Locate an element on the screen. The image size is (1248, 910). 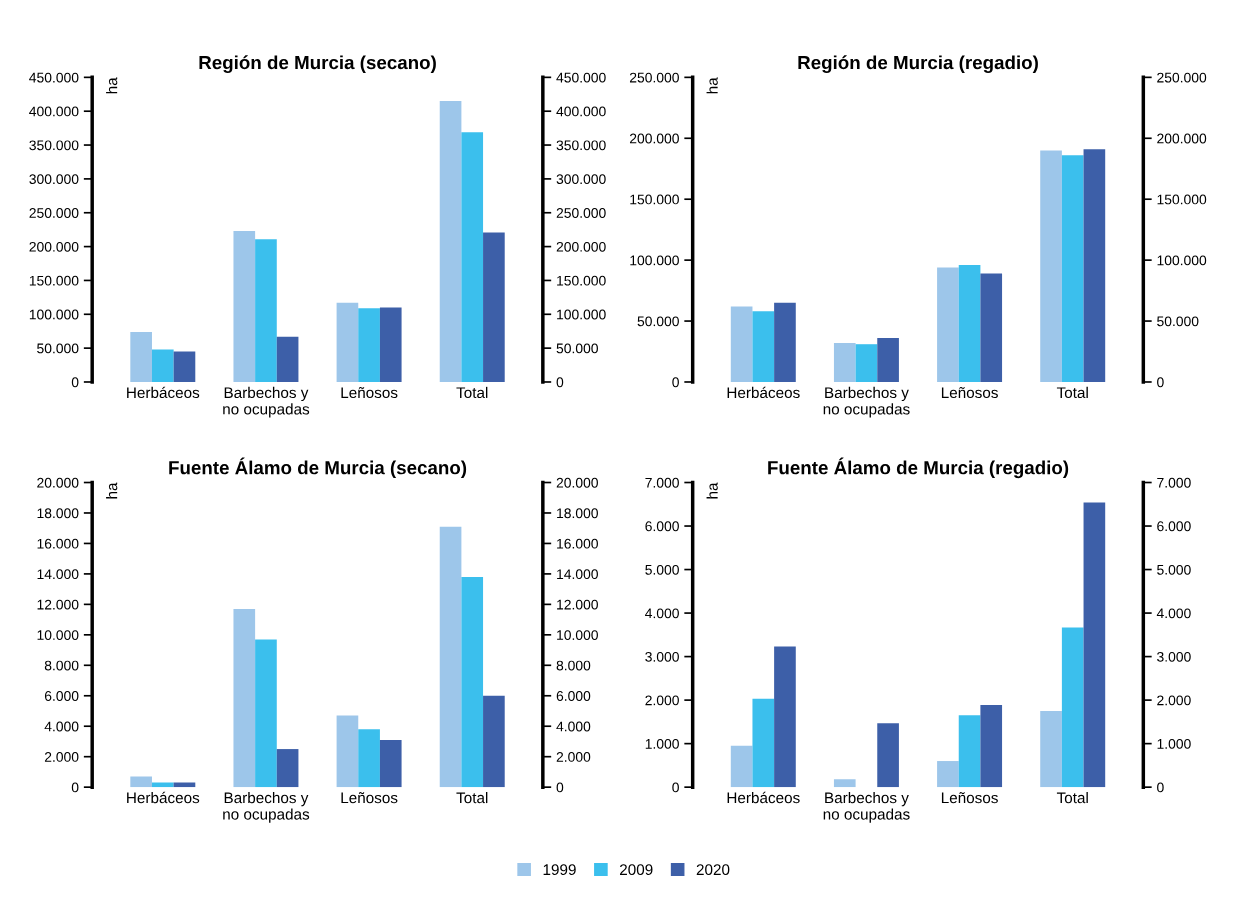
y-tick-label: 12.000 is located at coordinates (58, 604).